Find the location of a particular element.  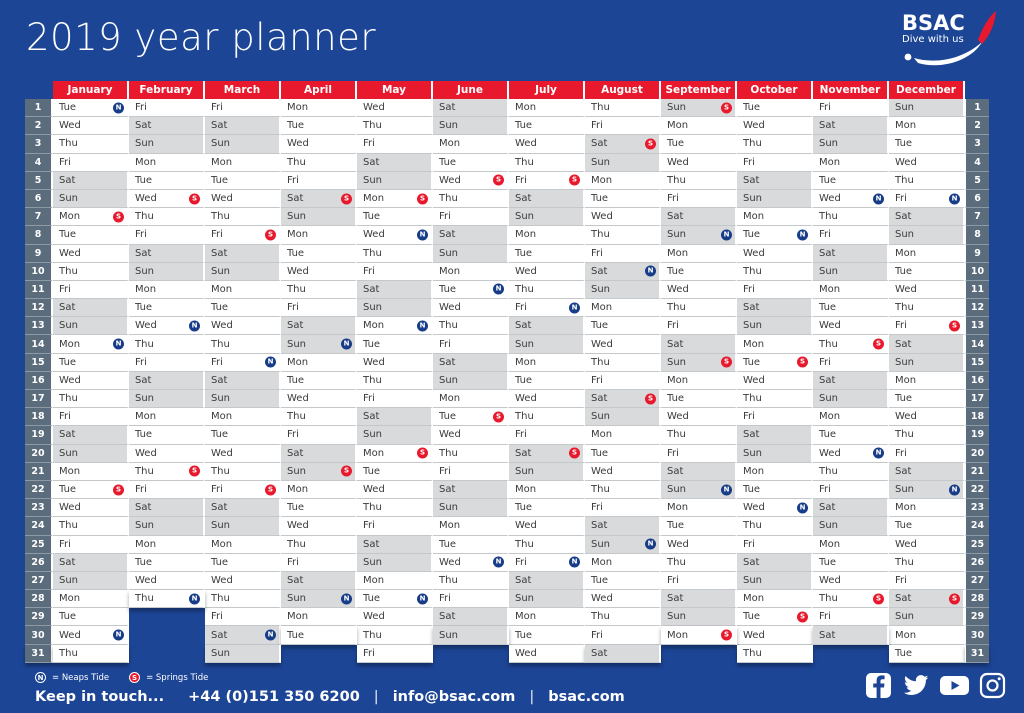

day-number: 2 is located at coordinates (39, 126).